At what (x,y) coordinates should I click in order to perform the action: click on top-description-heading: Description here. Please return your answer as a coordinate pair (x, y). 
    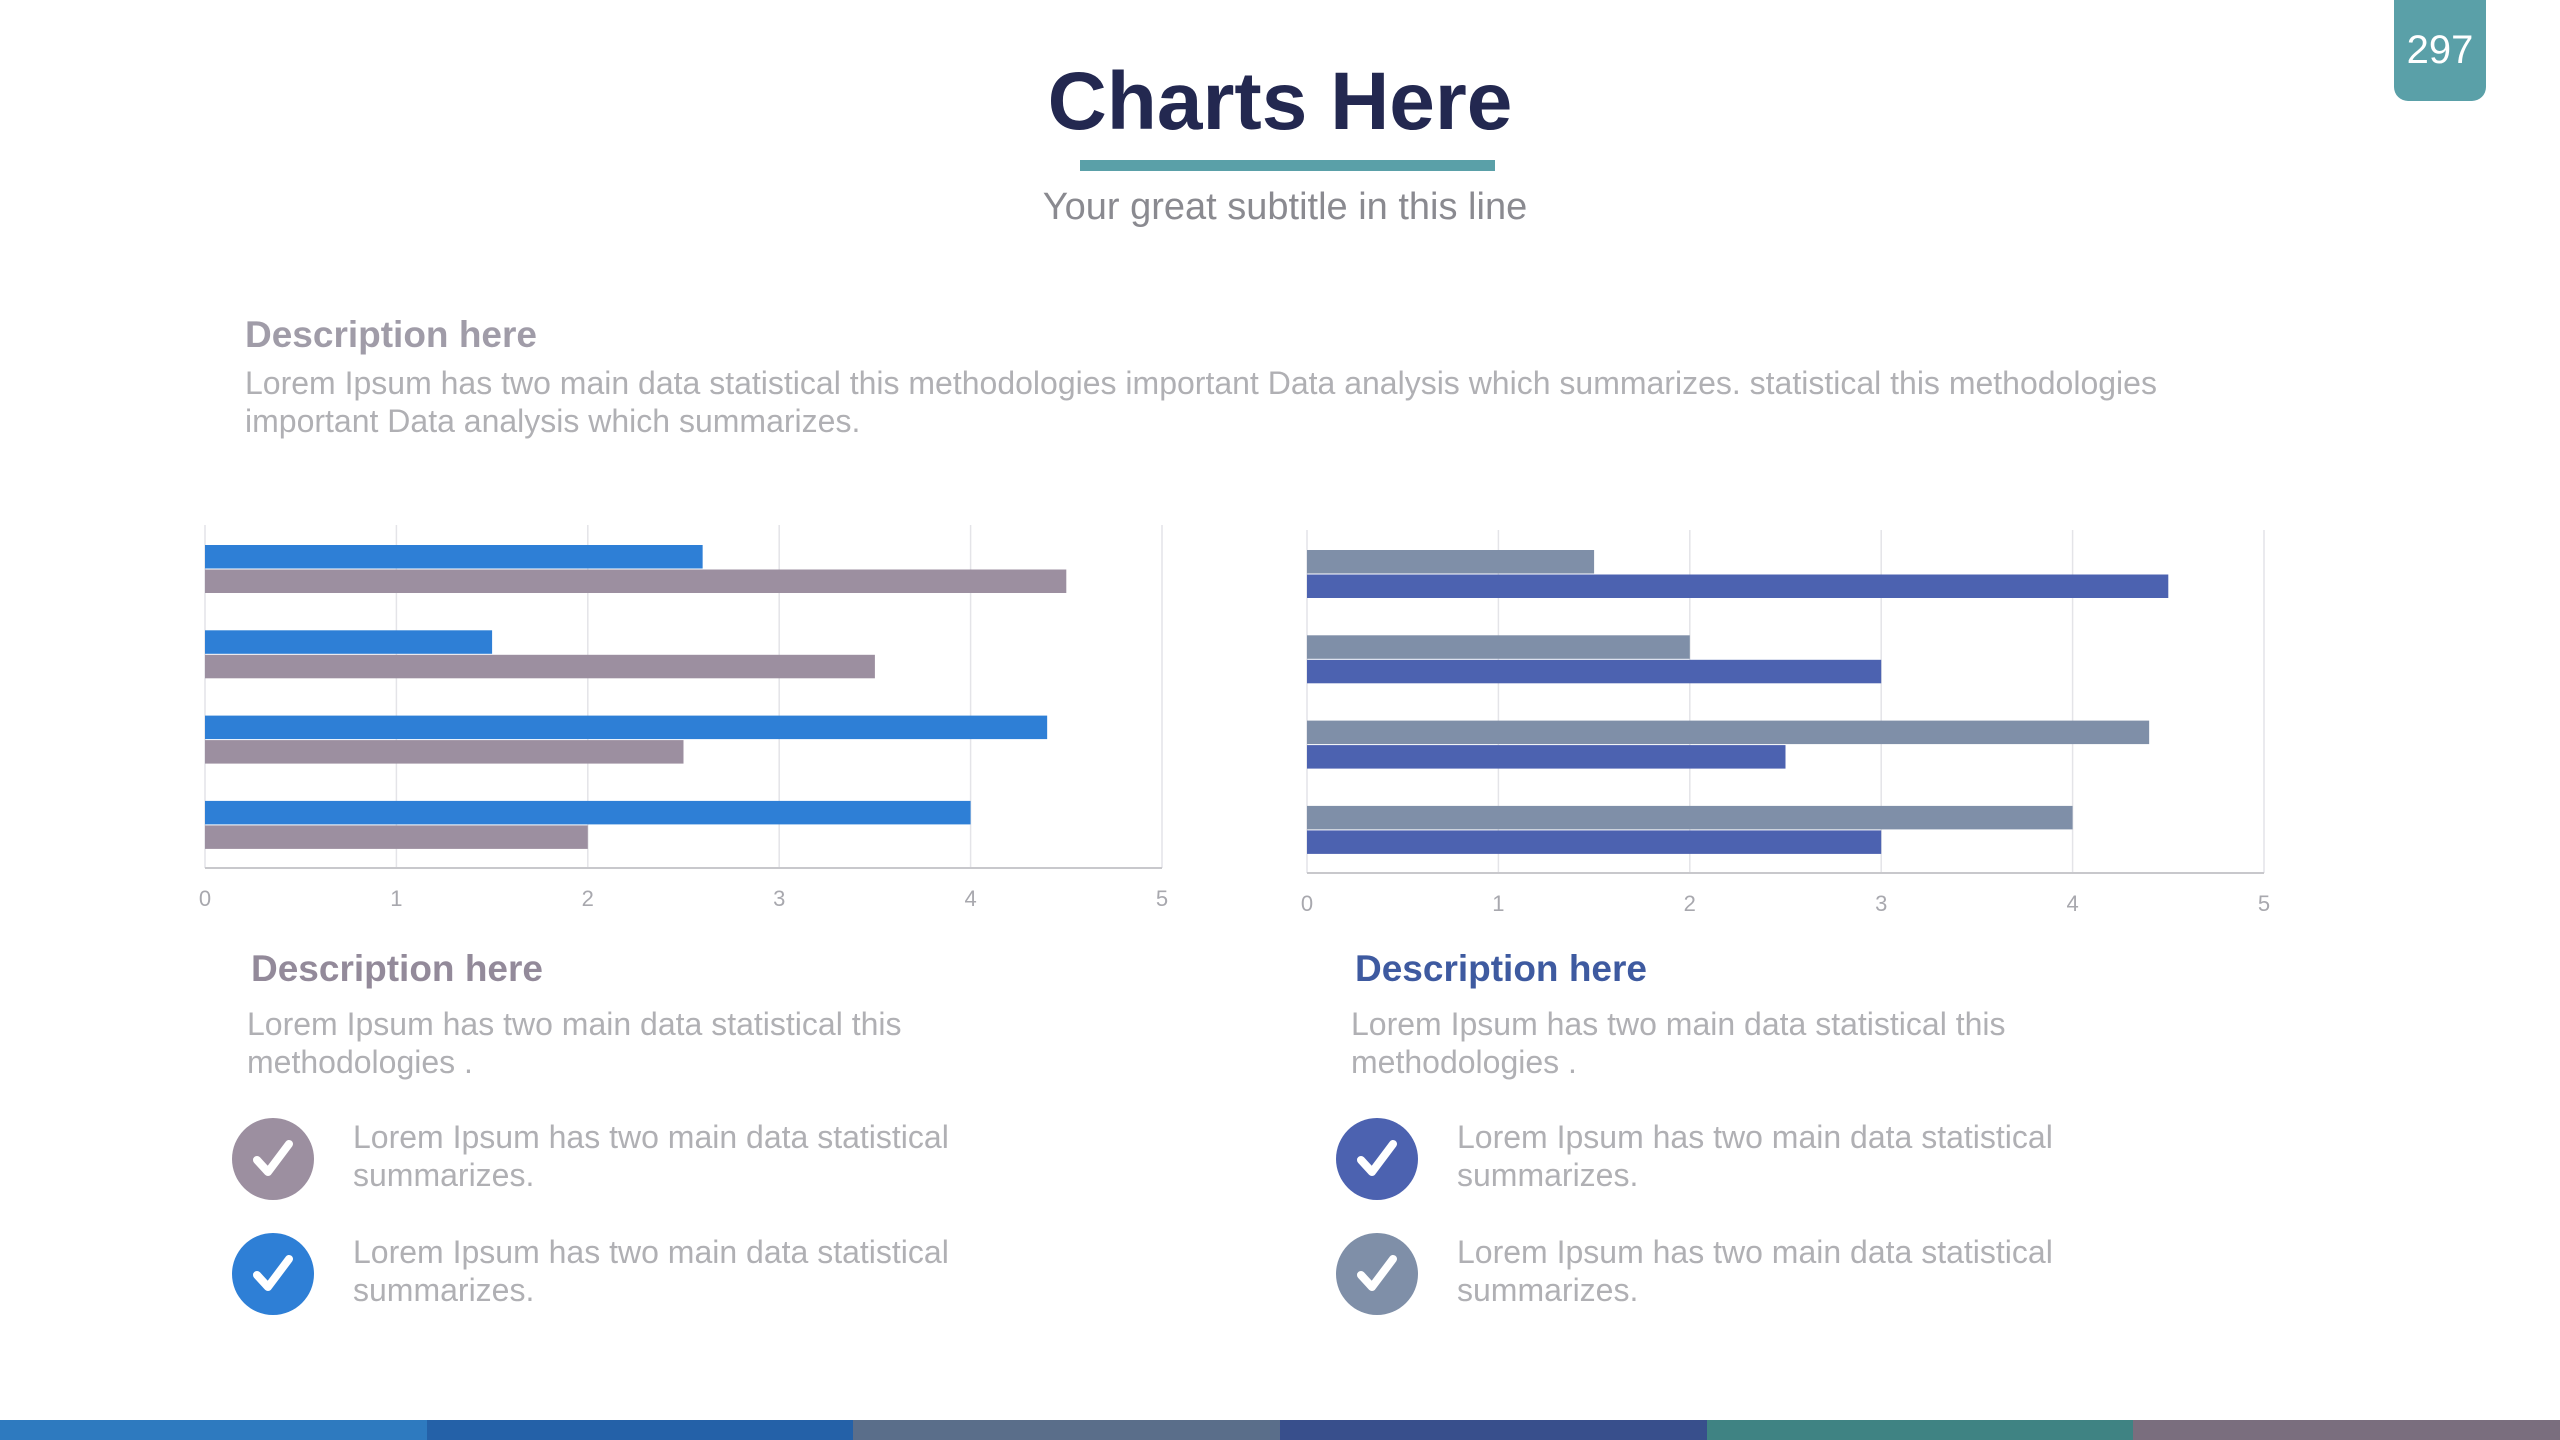
    Looking at the image, I should click on (391, 334).